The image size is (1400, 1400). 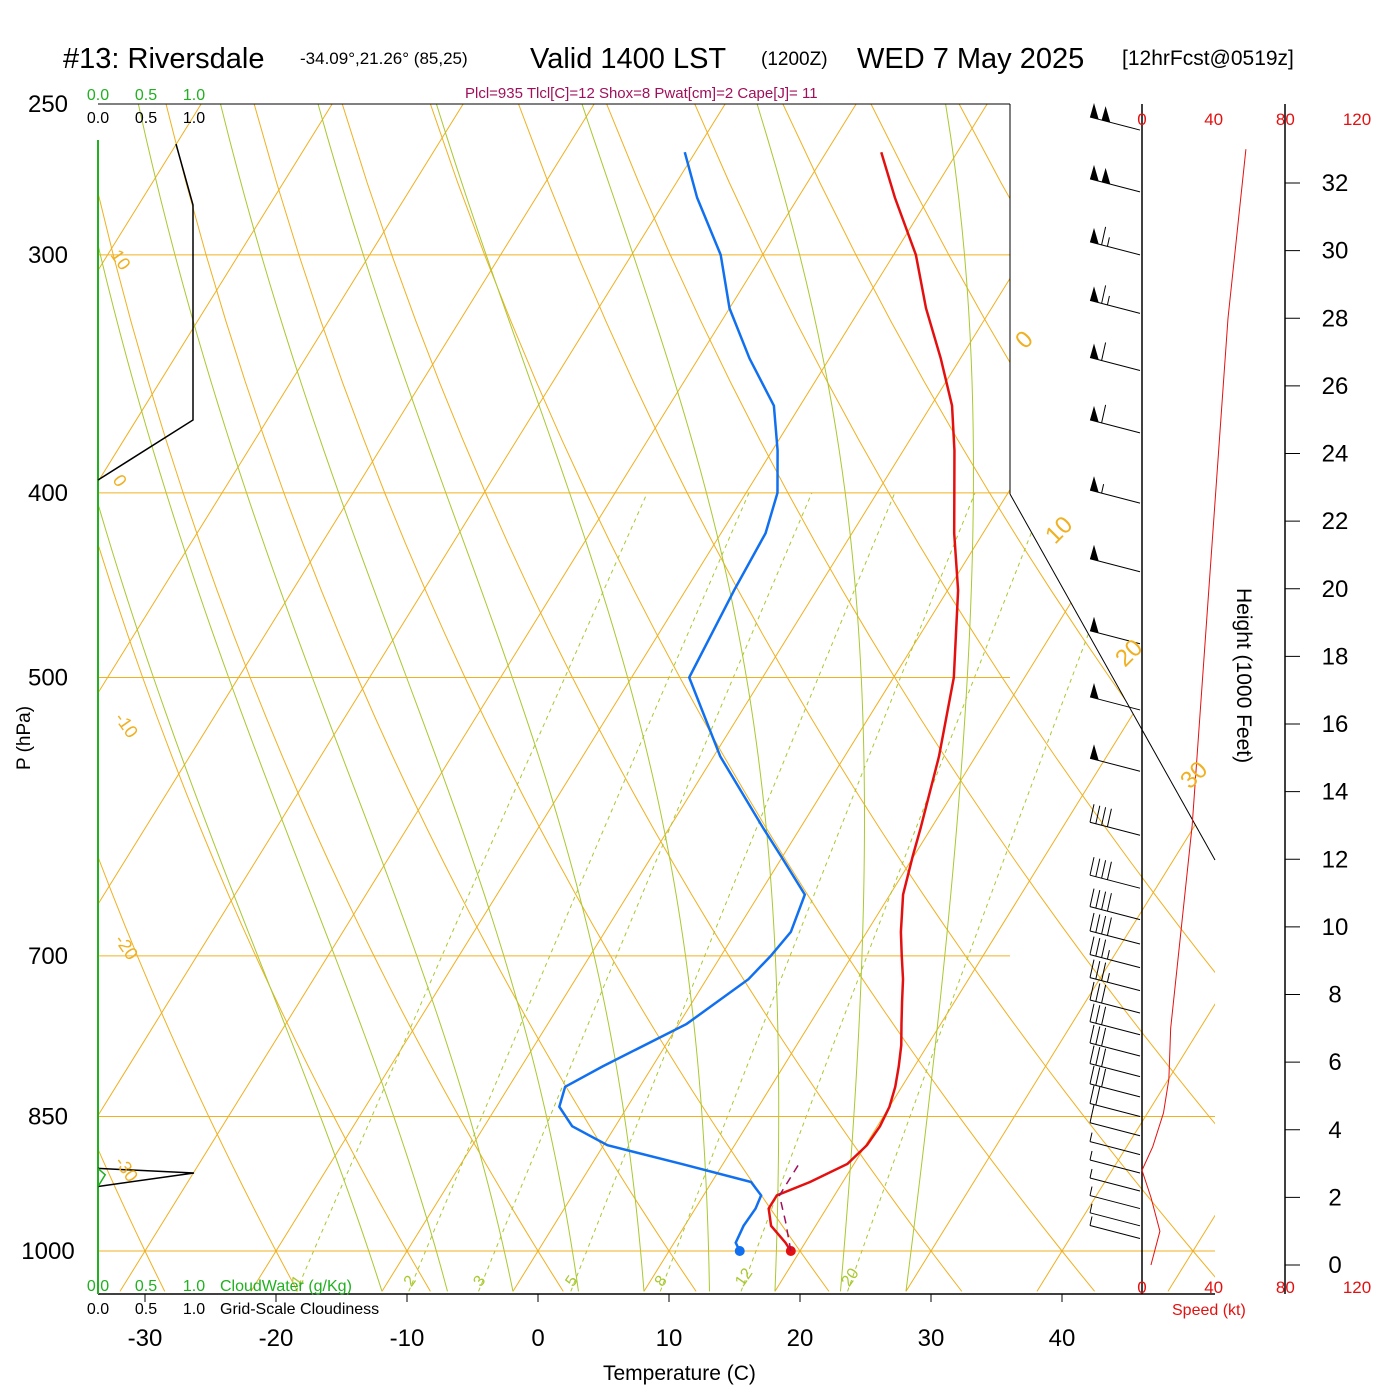 I want to click on temperature-line, so click(x=863, y=701).